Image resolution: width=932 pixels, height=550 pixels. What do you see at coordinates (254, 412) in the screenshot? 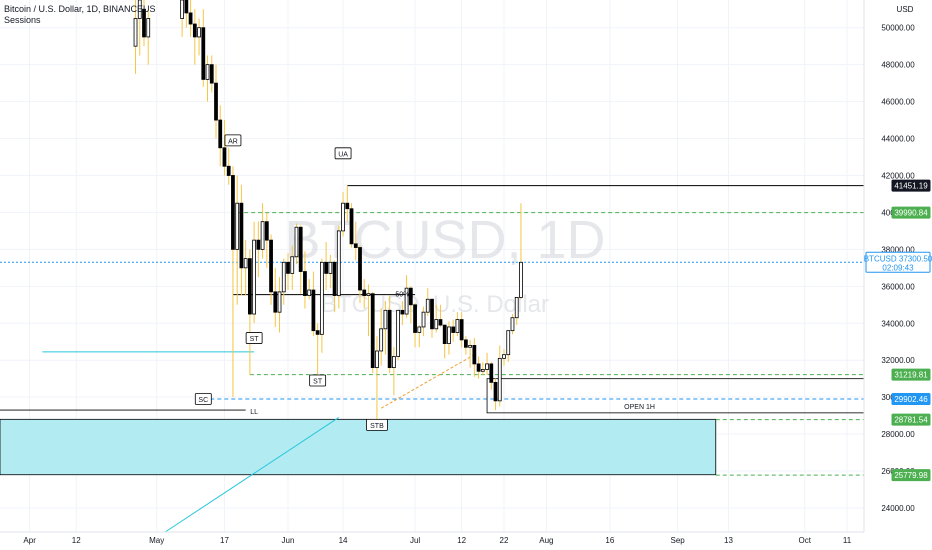
I see `annotation-label: LL` at bounding box center [254, 412].